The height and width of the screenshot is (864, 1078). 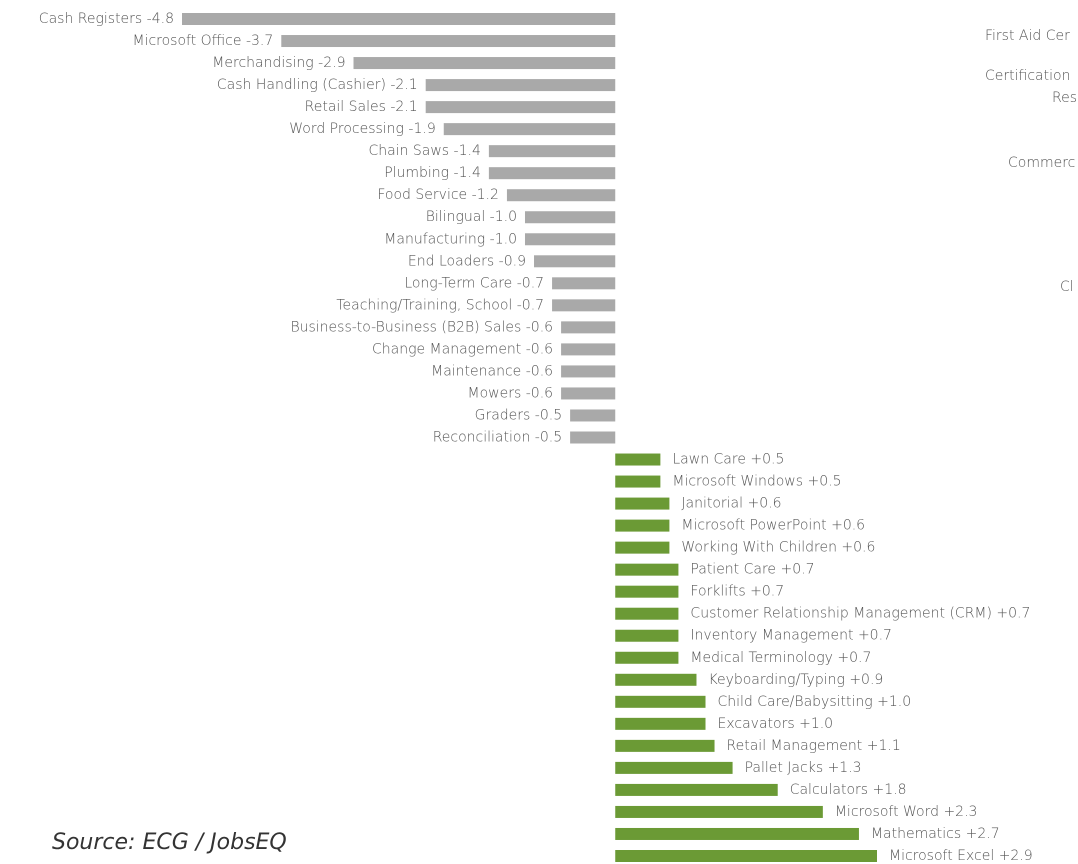 I want to click on bar-label: Mathematics +2.7, so click(x=935, y=834).